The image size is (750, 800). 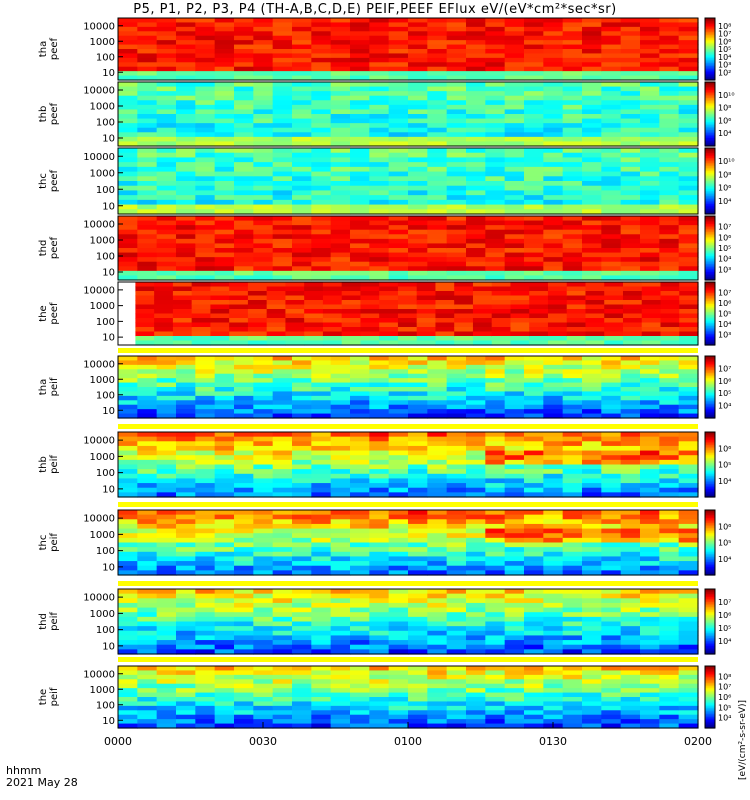 What do you see at coordinates (724, 393) in the screenshot?
I see `colorbar-tick-label: 10⁵` at bounding box center [724, 393].